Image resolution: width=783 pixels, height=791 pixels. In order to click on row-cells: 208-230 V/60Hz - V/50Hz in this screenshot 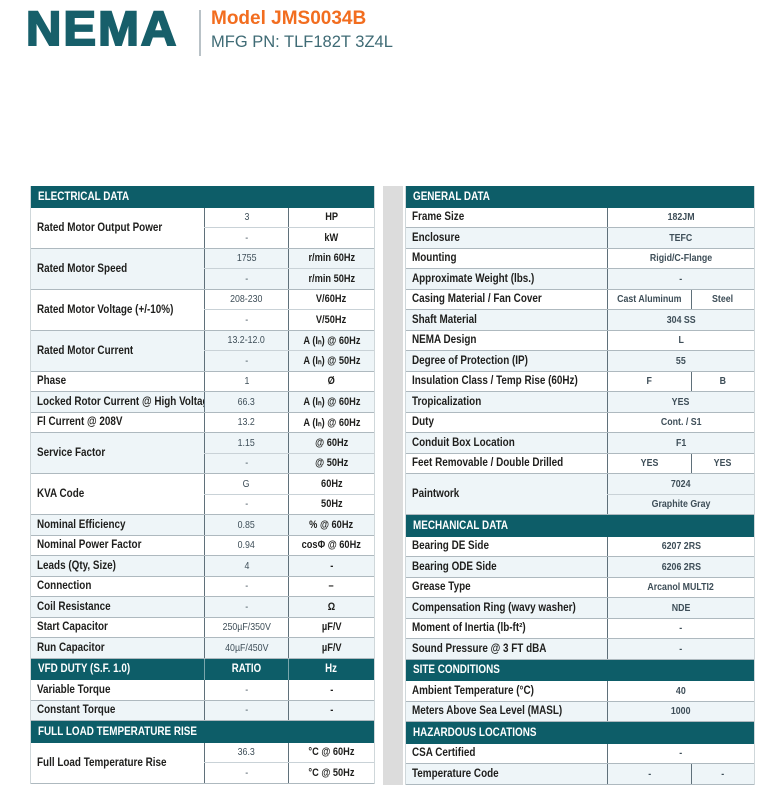, I will do `click(289, 309)`.